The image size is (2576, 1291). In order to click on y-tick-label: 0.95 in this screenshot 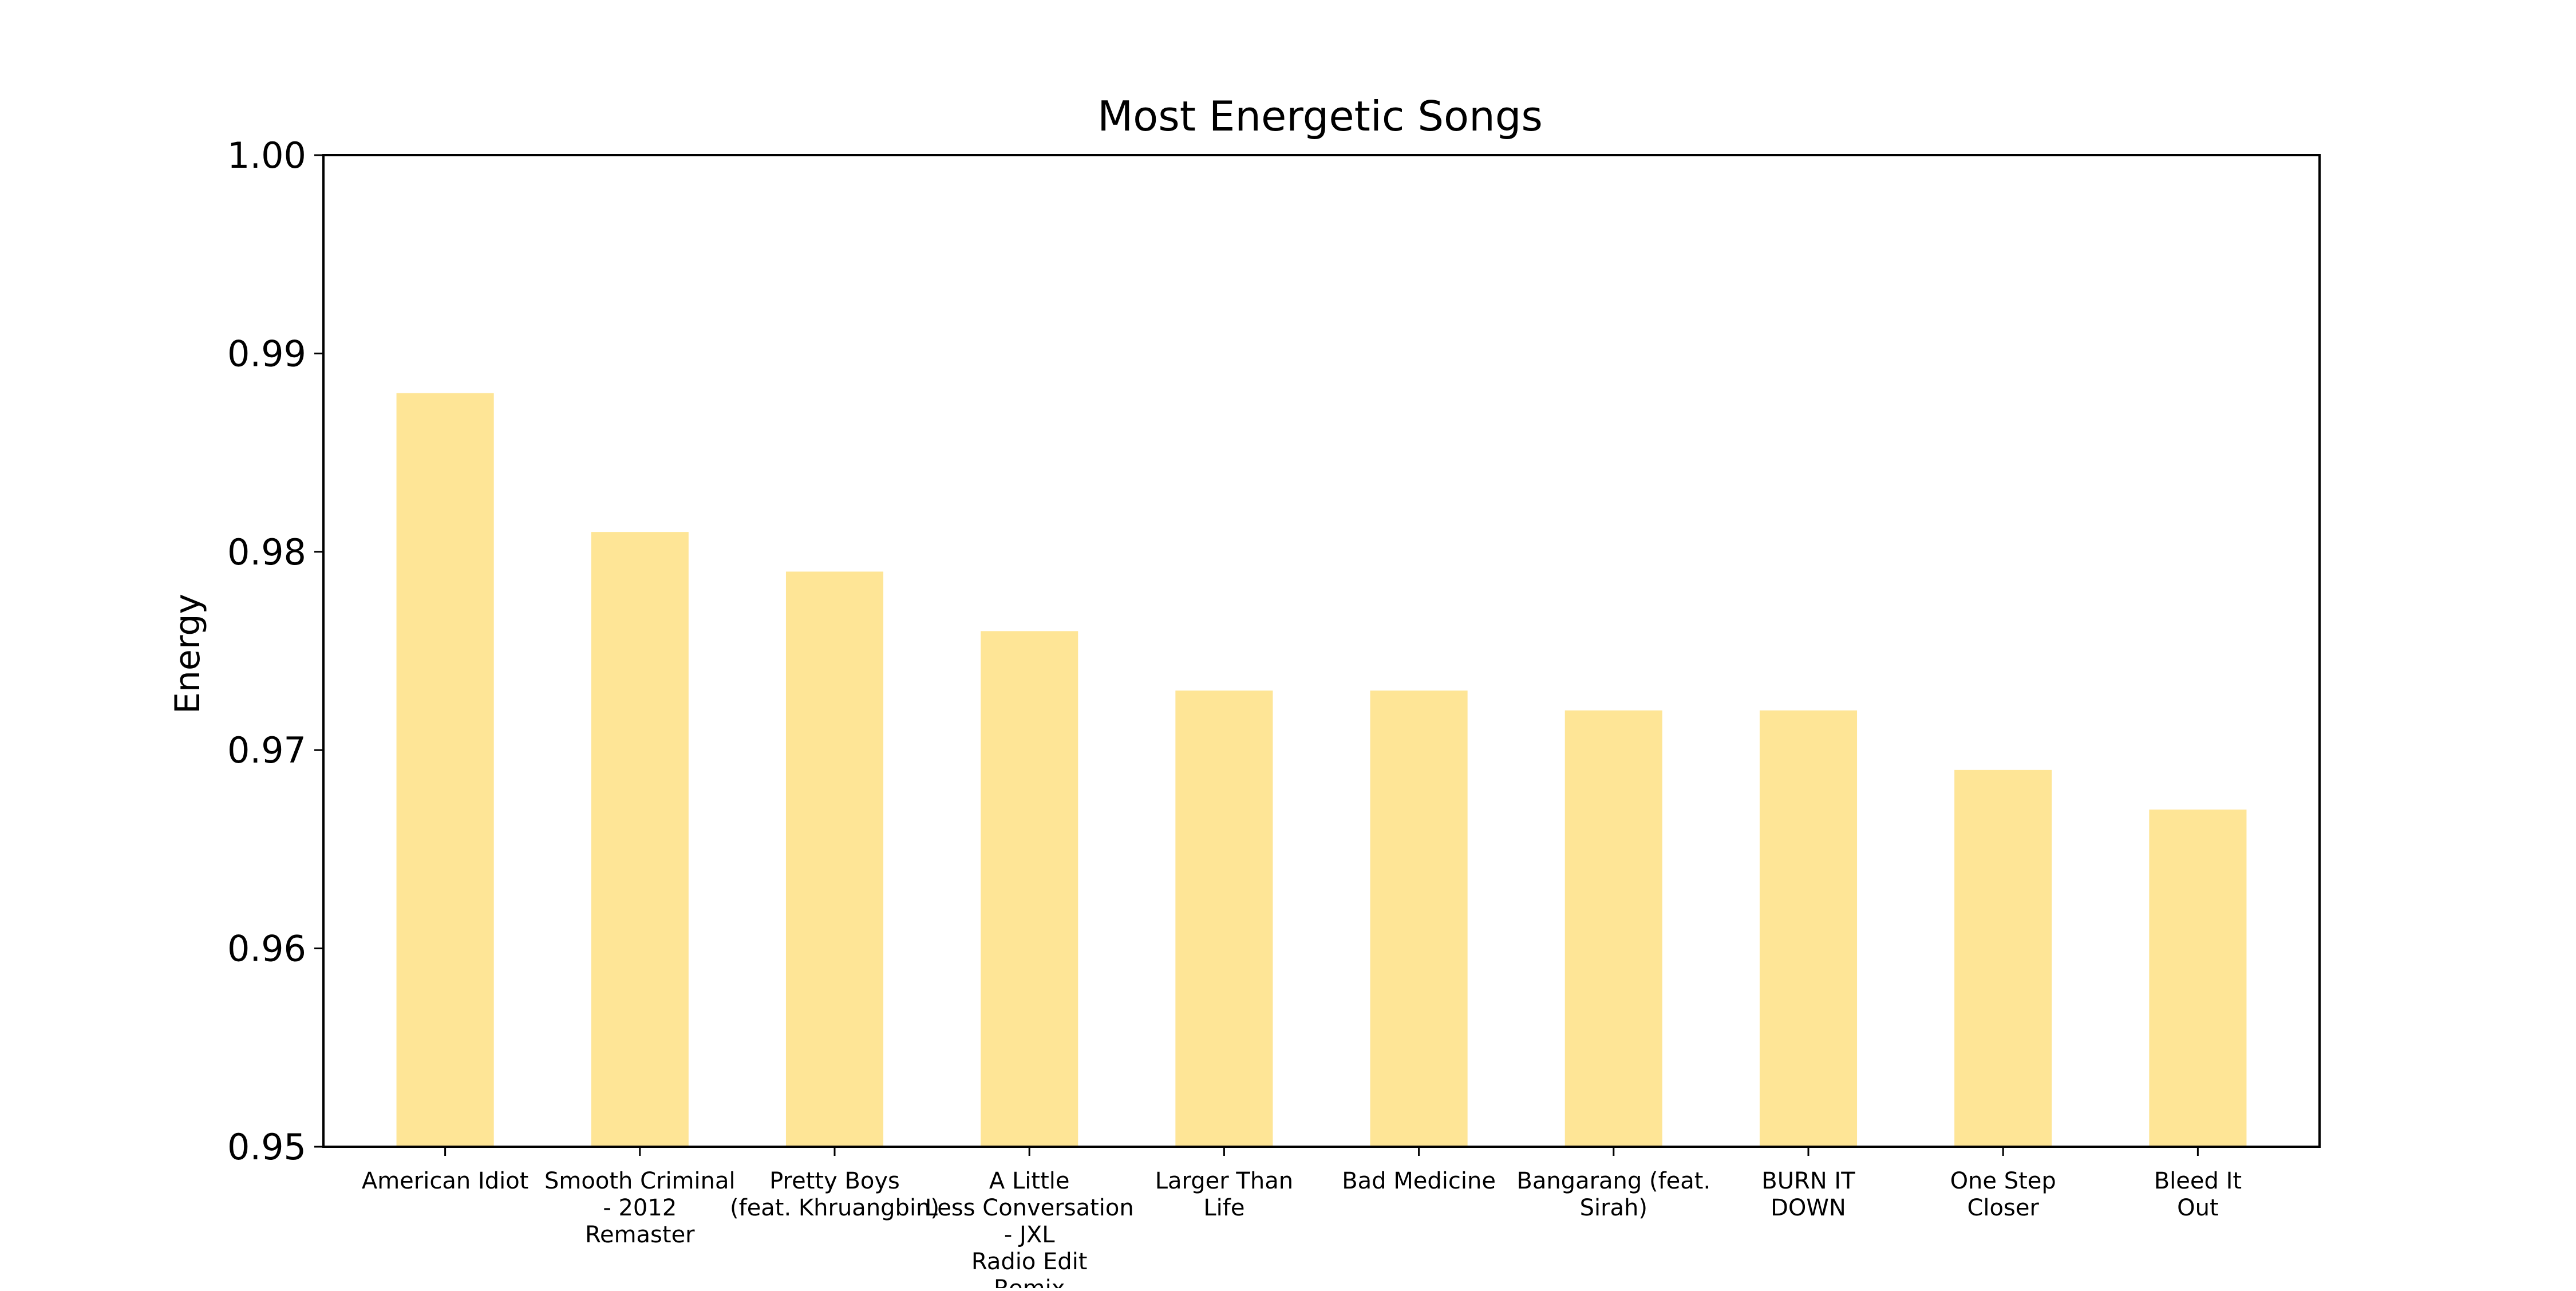, I will do `click(266, 1147)`.